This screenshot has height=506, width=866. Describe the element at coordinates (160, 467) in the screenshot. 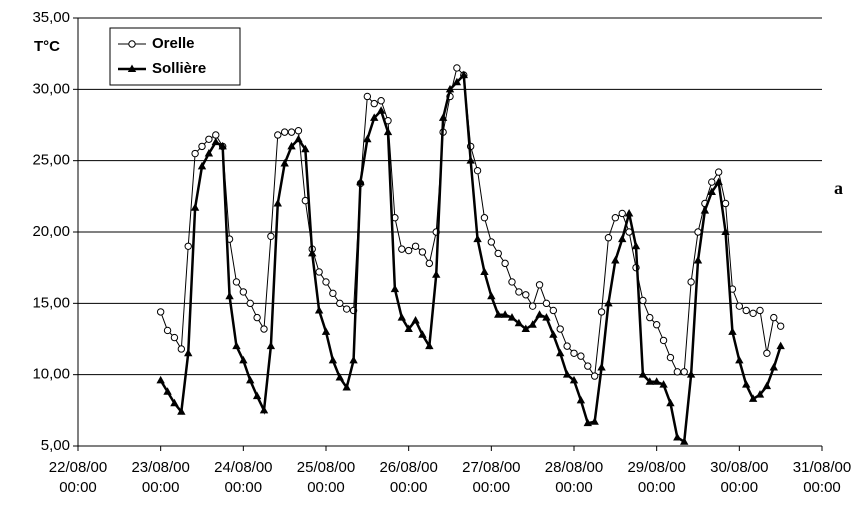

I see `x-tick-label: 23/08/00` at that location.